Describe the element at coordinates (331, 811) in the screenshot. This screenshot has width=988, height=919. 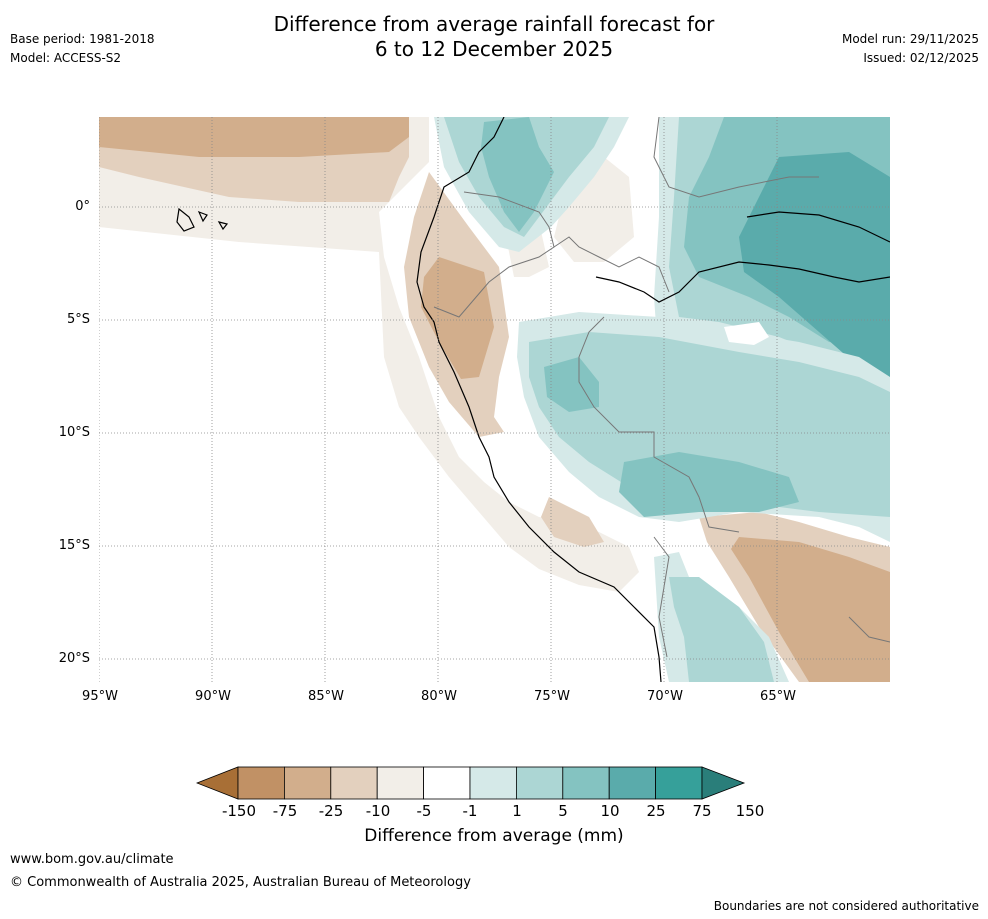
I see `colorbar-label: -25` at that location.